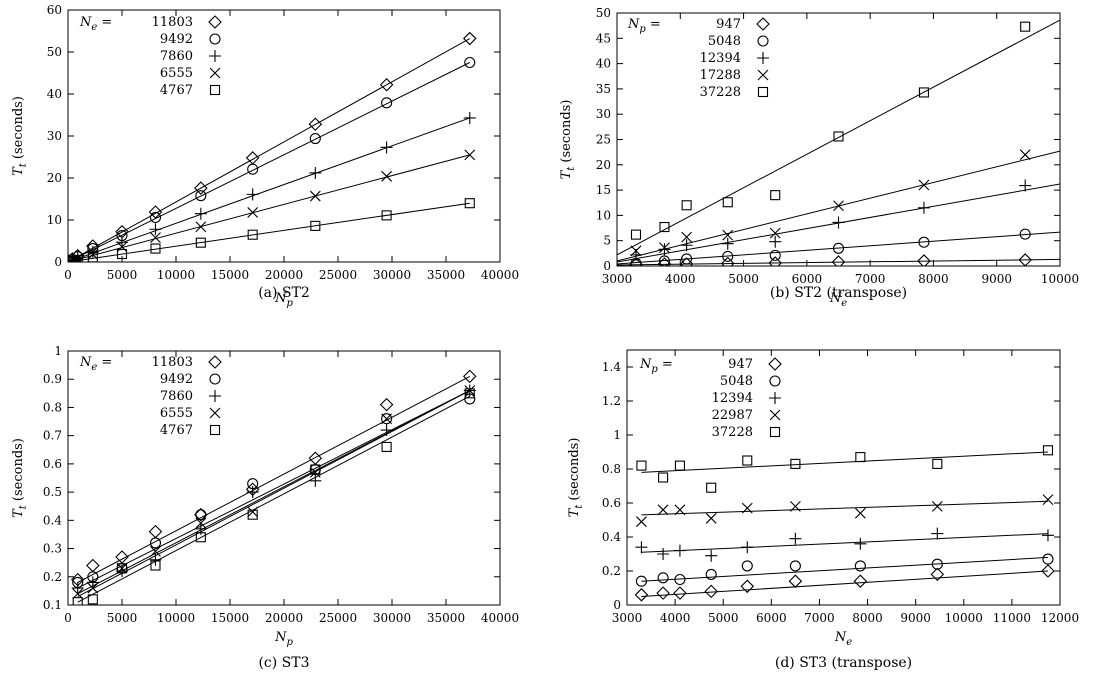  Describe the element at coordinates (176, 90) in the screenshot. I see `legend-entry-label: 4767` at that location.